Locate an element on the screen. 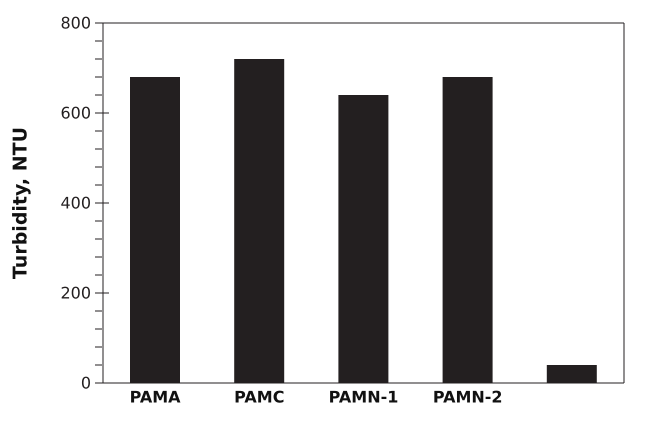 The width and height of the screenshot is (645, 447). x-tick-label: PAMA is located at coordinates (156, 396).